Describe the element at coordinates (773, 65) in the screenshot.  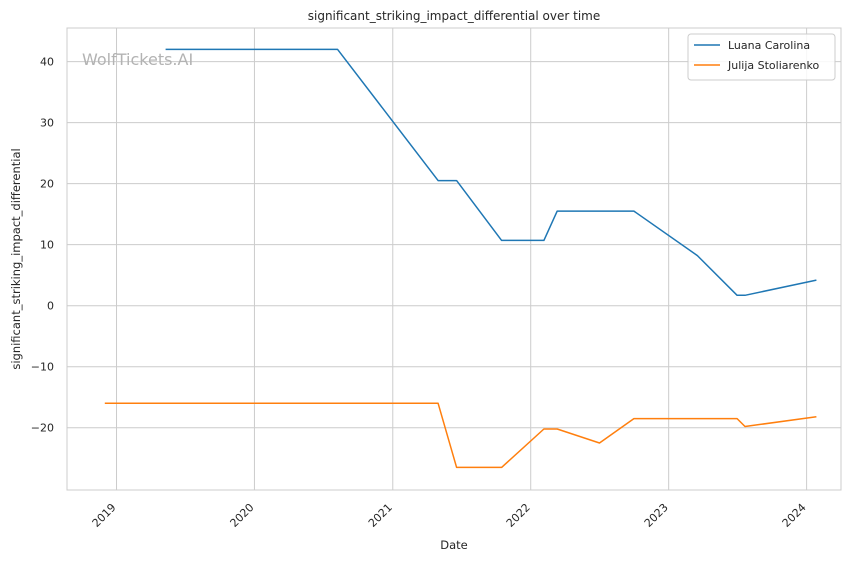
I see `legend-label-julija-stoliarenko: Julija Stoliarenko` at that location.